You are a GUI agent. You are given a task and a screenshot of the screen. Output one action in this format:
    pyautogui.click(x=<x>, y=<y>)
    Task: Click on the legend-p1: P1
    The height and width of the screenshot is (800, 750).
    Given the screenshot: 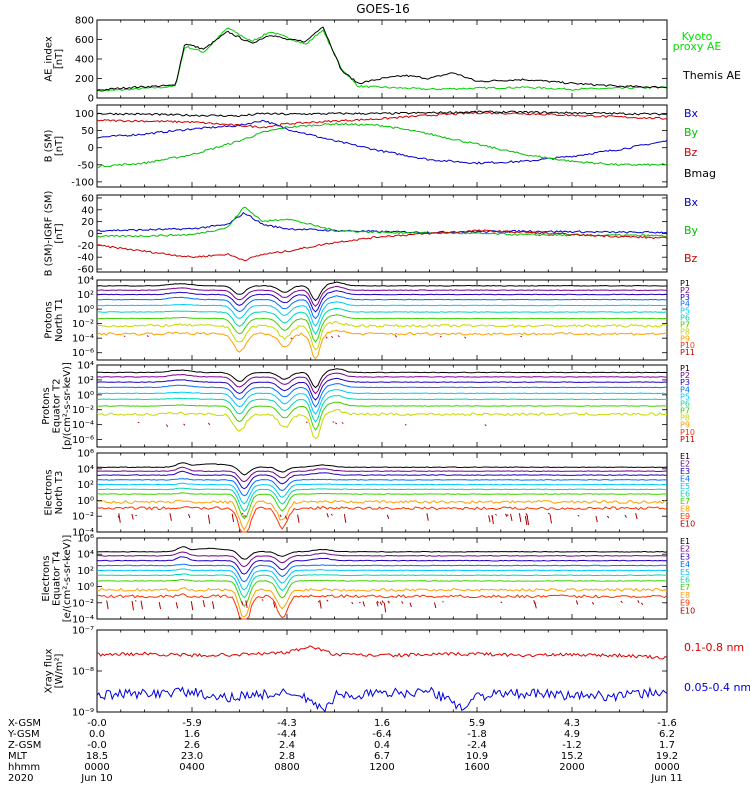 What is the action you would take?
    pyautogui.click(x=685, y=368)
    